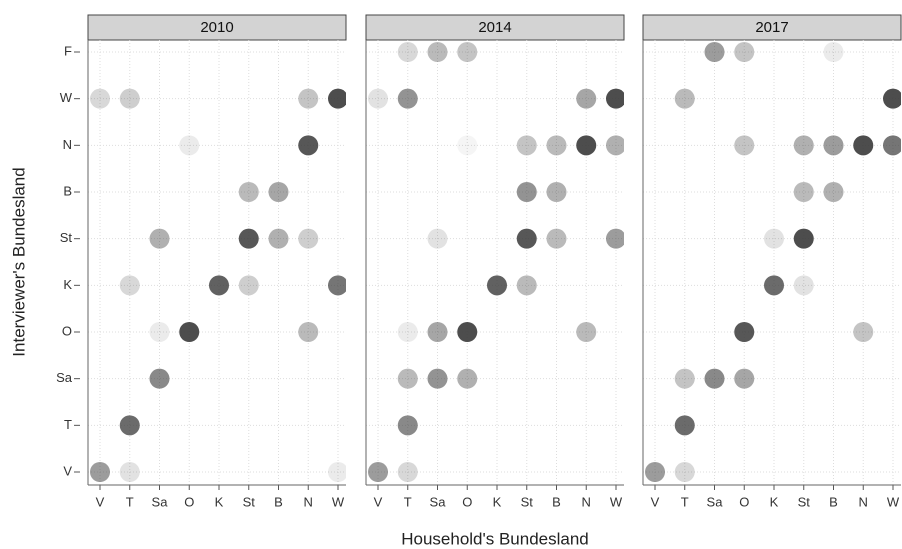 Image resolution: width=902 pixels, height=549 pixels. What do you see at coordinates (67, 330) in the screenshot?
I see `y-tick-label: O` at bounding box center [67, 330].